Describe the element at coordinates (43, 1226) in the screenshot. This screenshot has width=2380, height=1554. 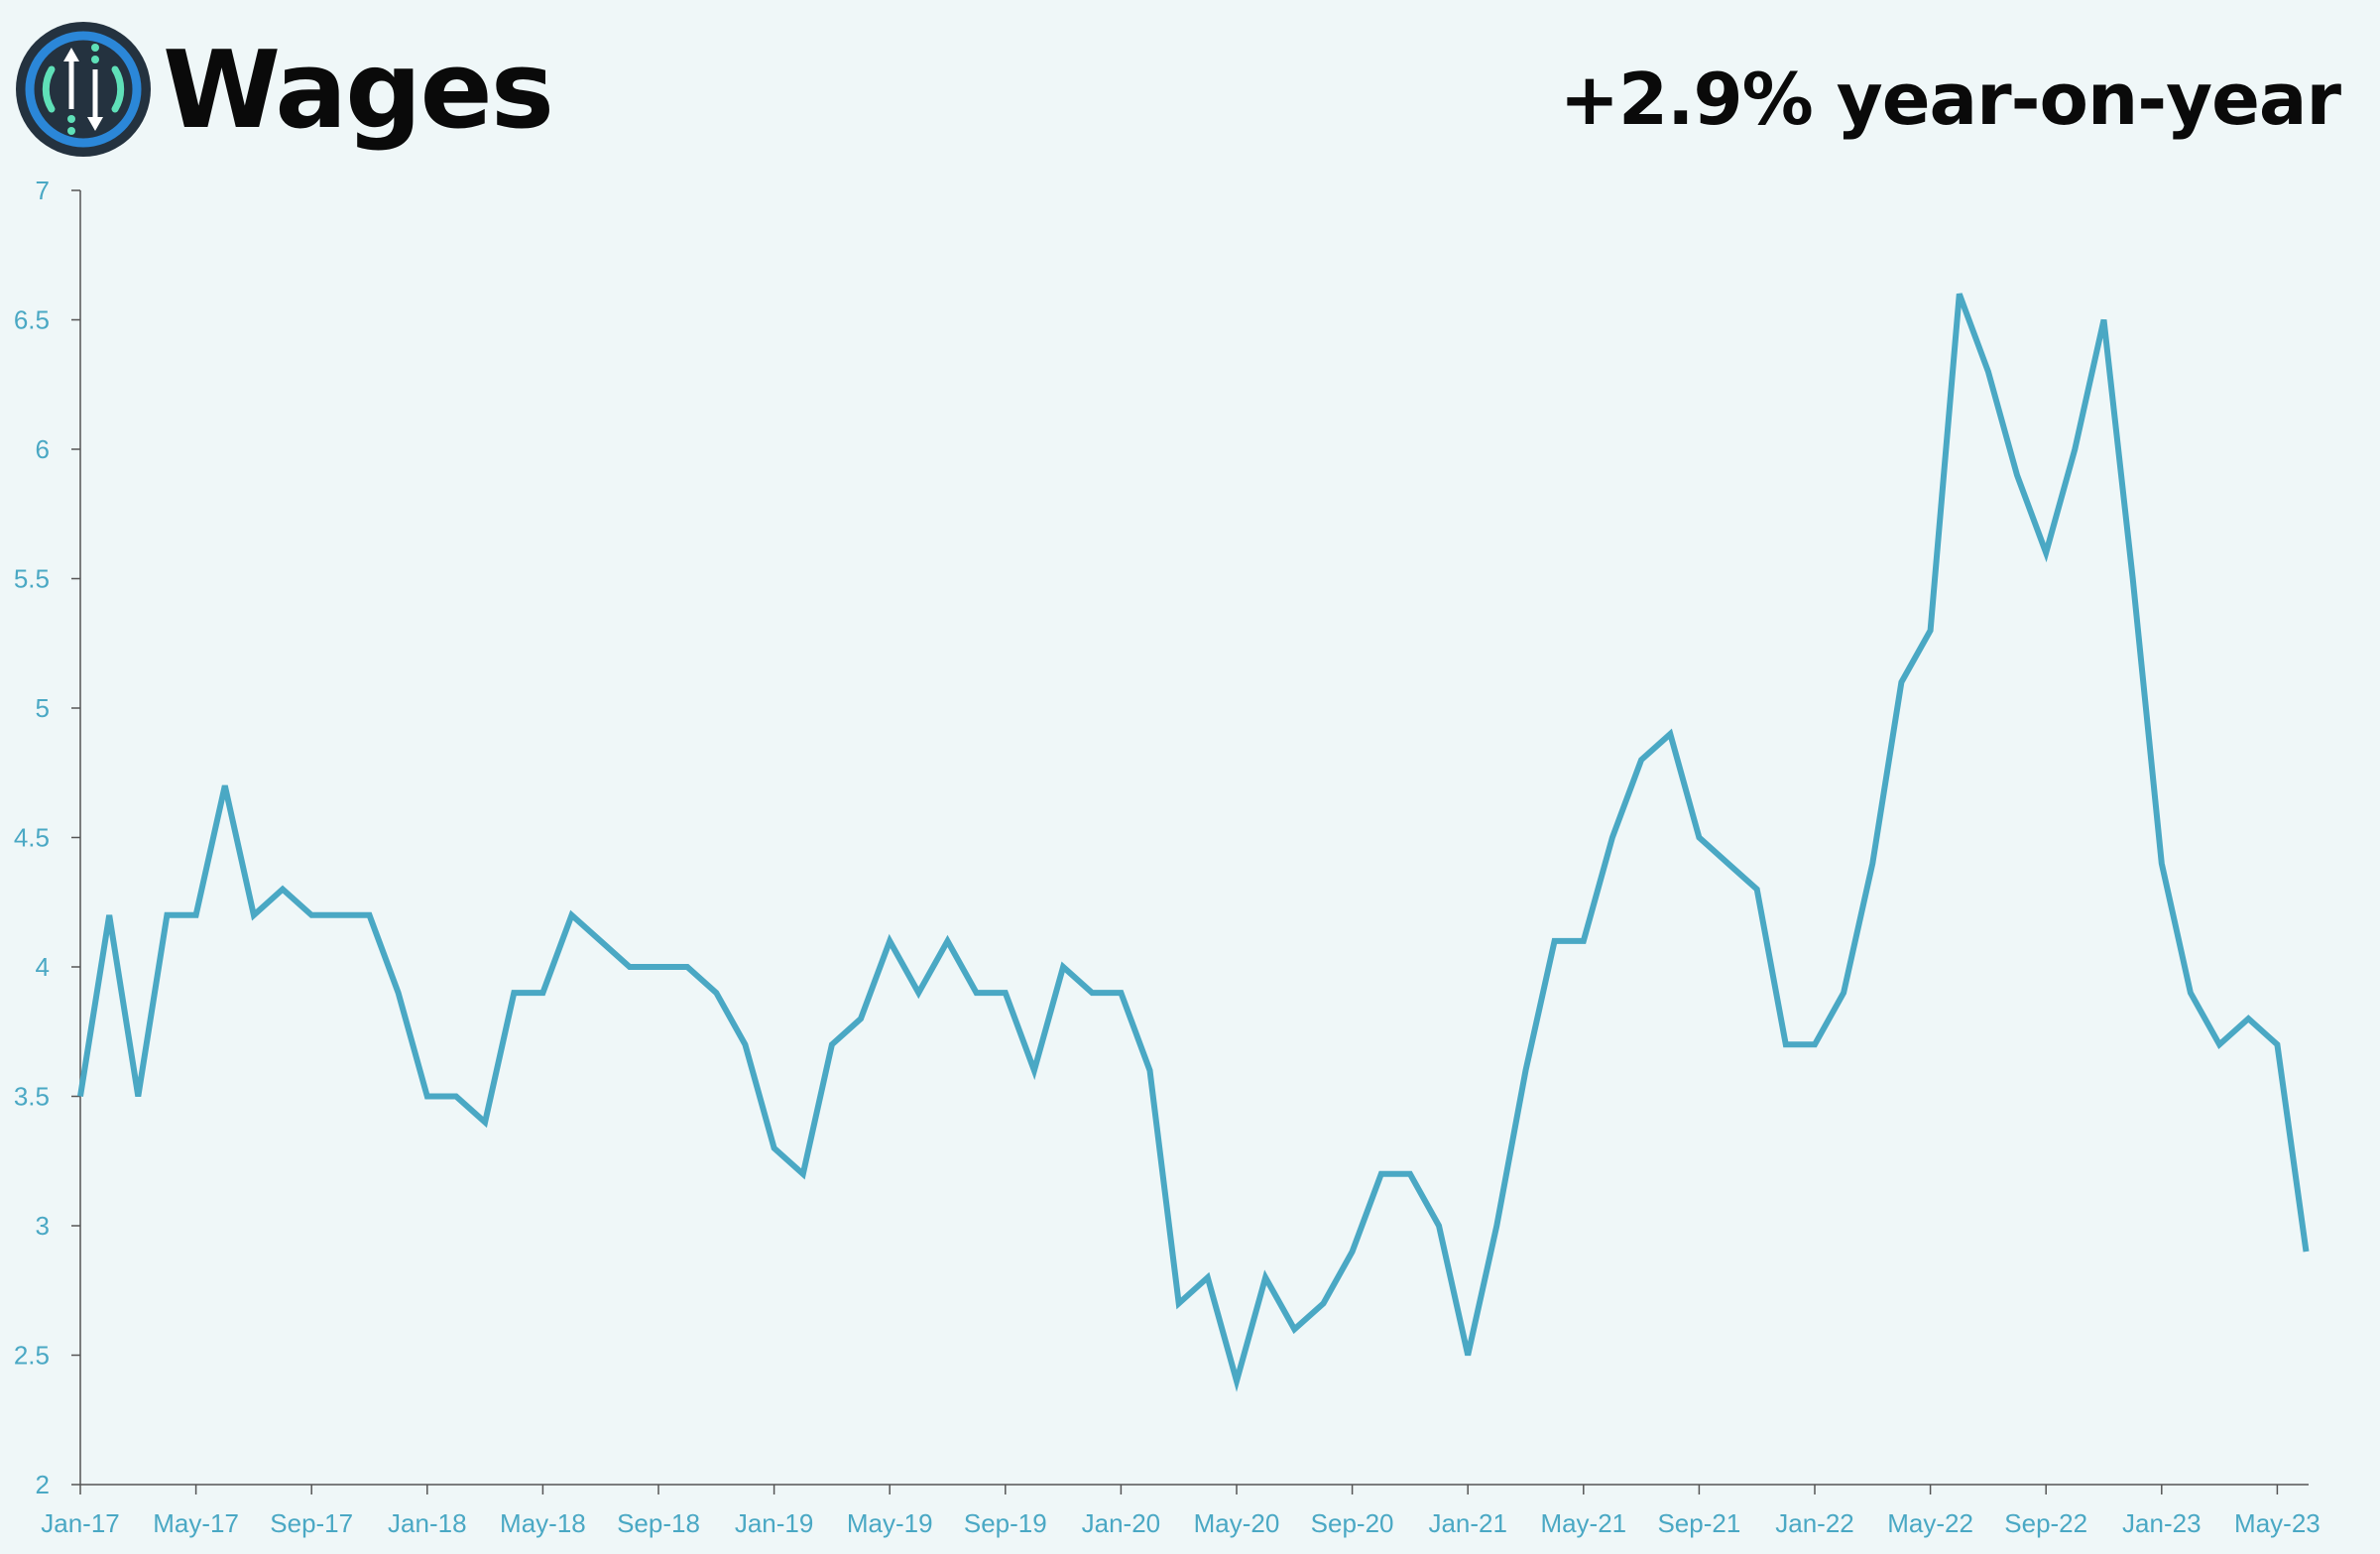
I see `y-tick-label: 3` at that location.